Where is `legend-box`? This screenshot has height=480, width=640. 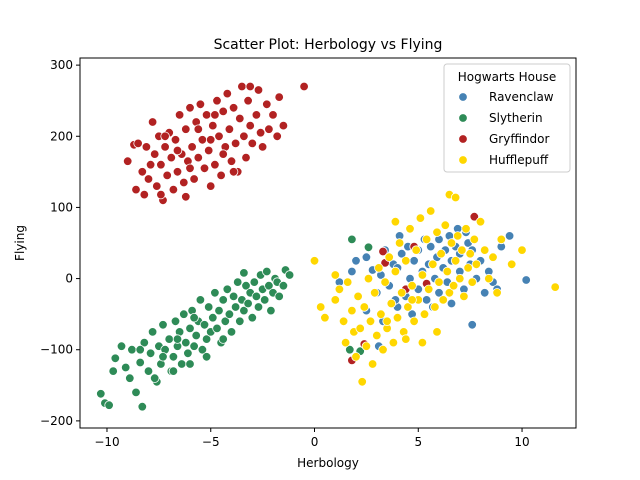 legend-box is located at coordinates (507, 118).